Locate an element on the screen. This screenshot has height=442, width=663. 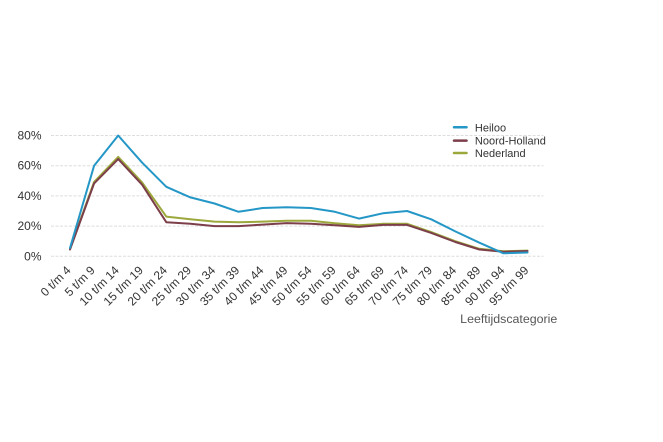
svg-text: 20% is located at coordinates (29, 226).